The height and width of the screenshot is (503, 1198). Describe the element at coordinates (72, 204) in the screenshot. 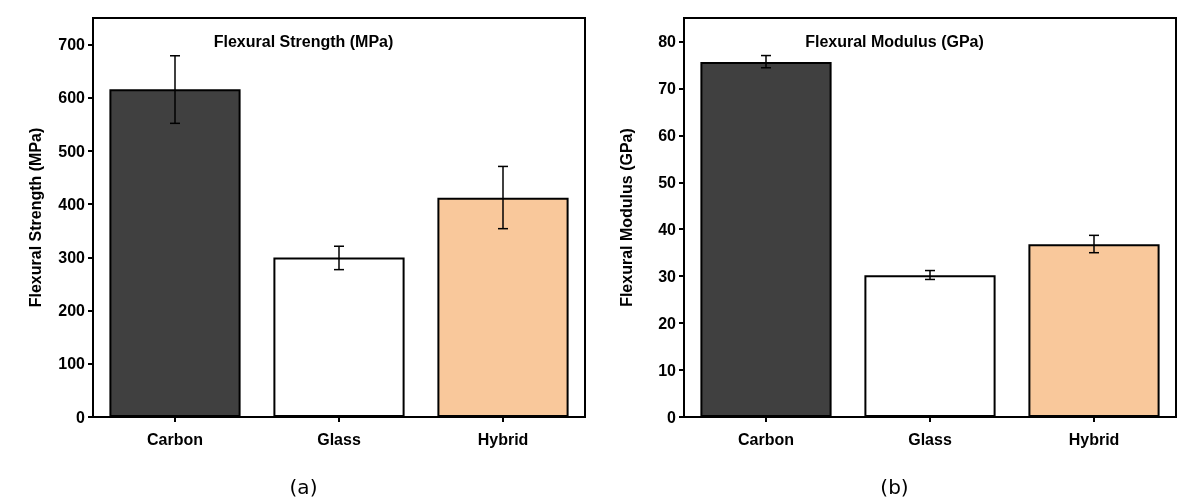

I see `y-tick-label: 400` at that location.